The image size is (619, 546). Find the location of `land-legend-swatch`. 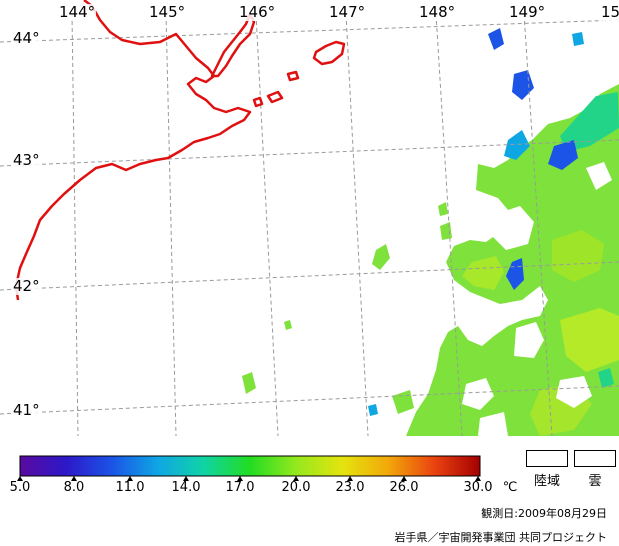

land-legend-swatch is located at coordinates (547, 458).